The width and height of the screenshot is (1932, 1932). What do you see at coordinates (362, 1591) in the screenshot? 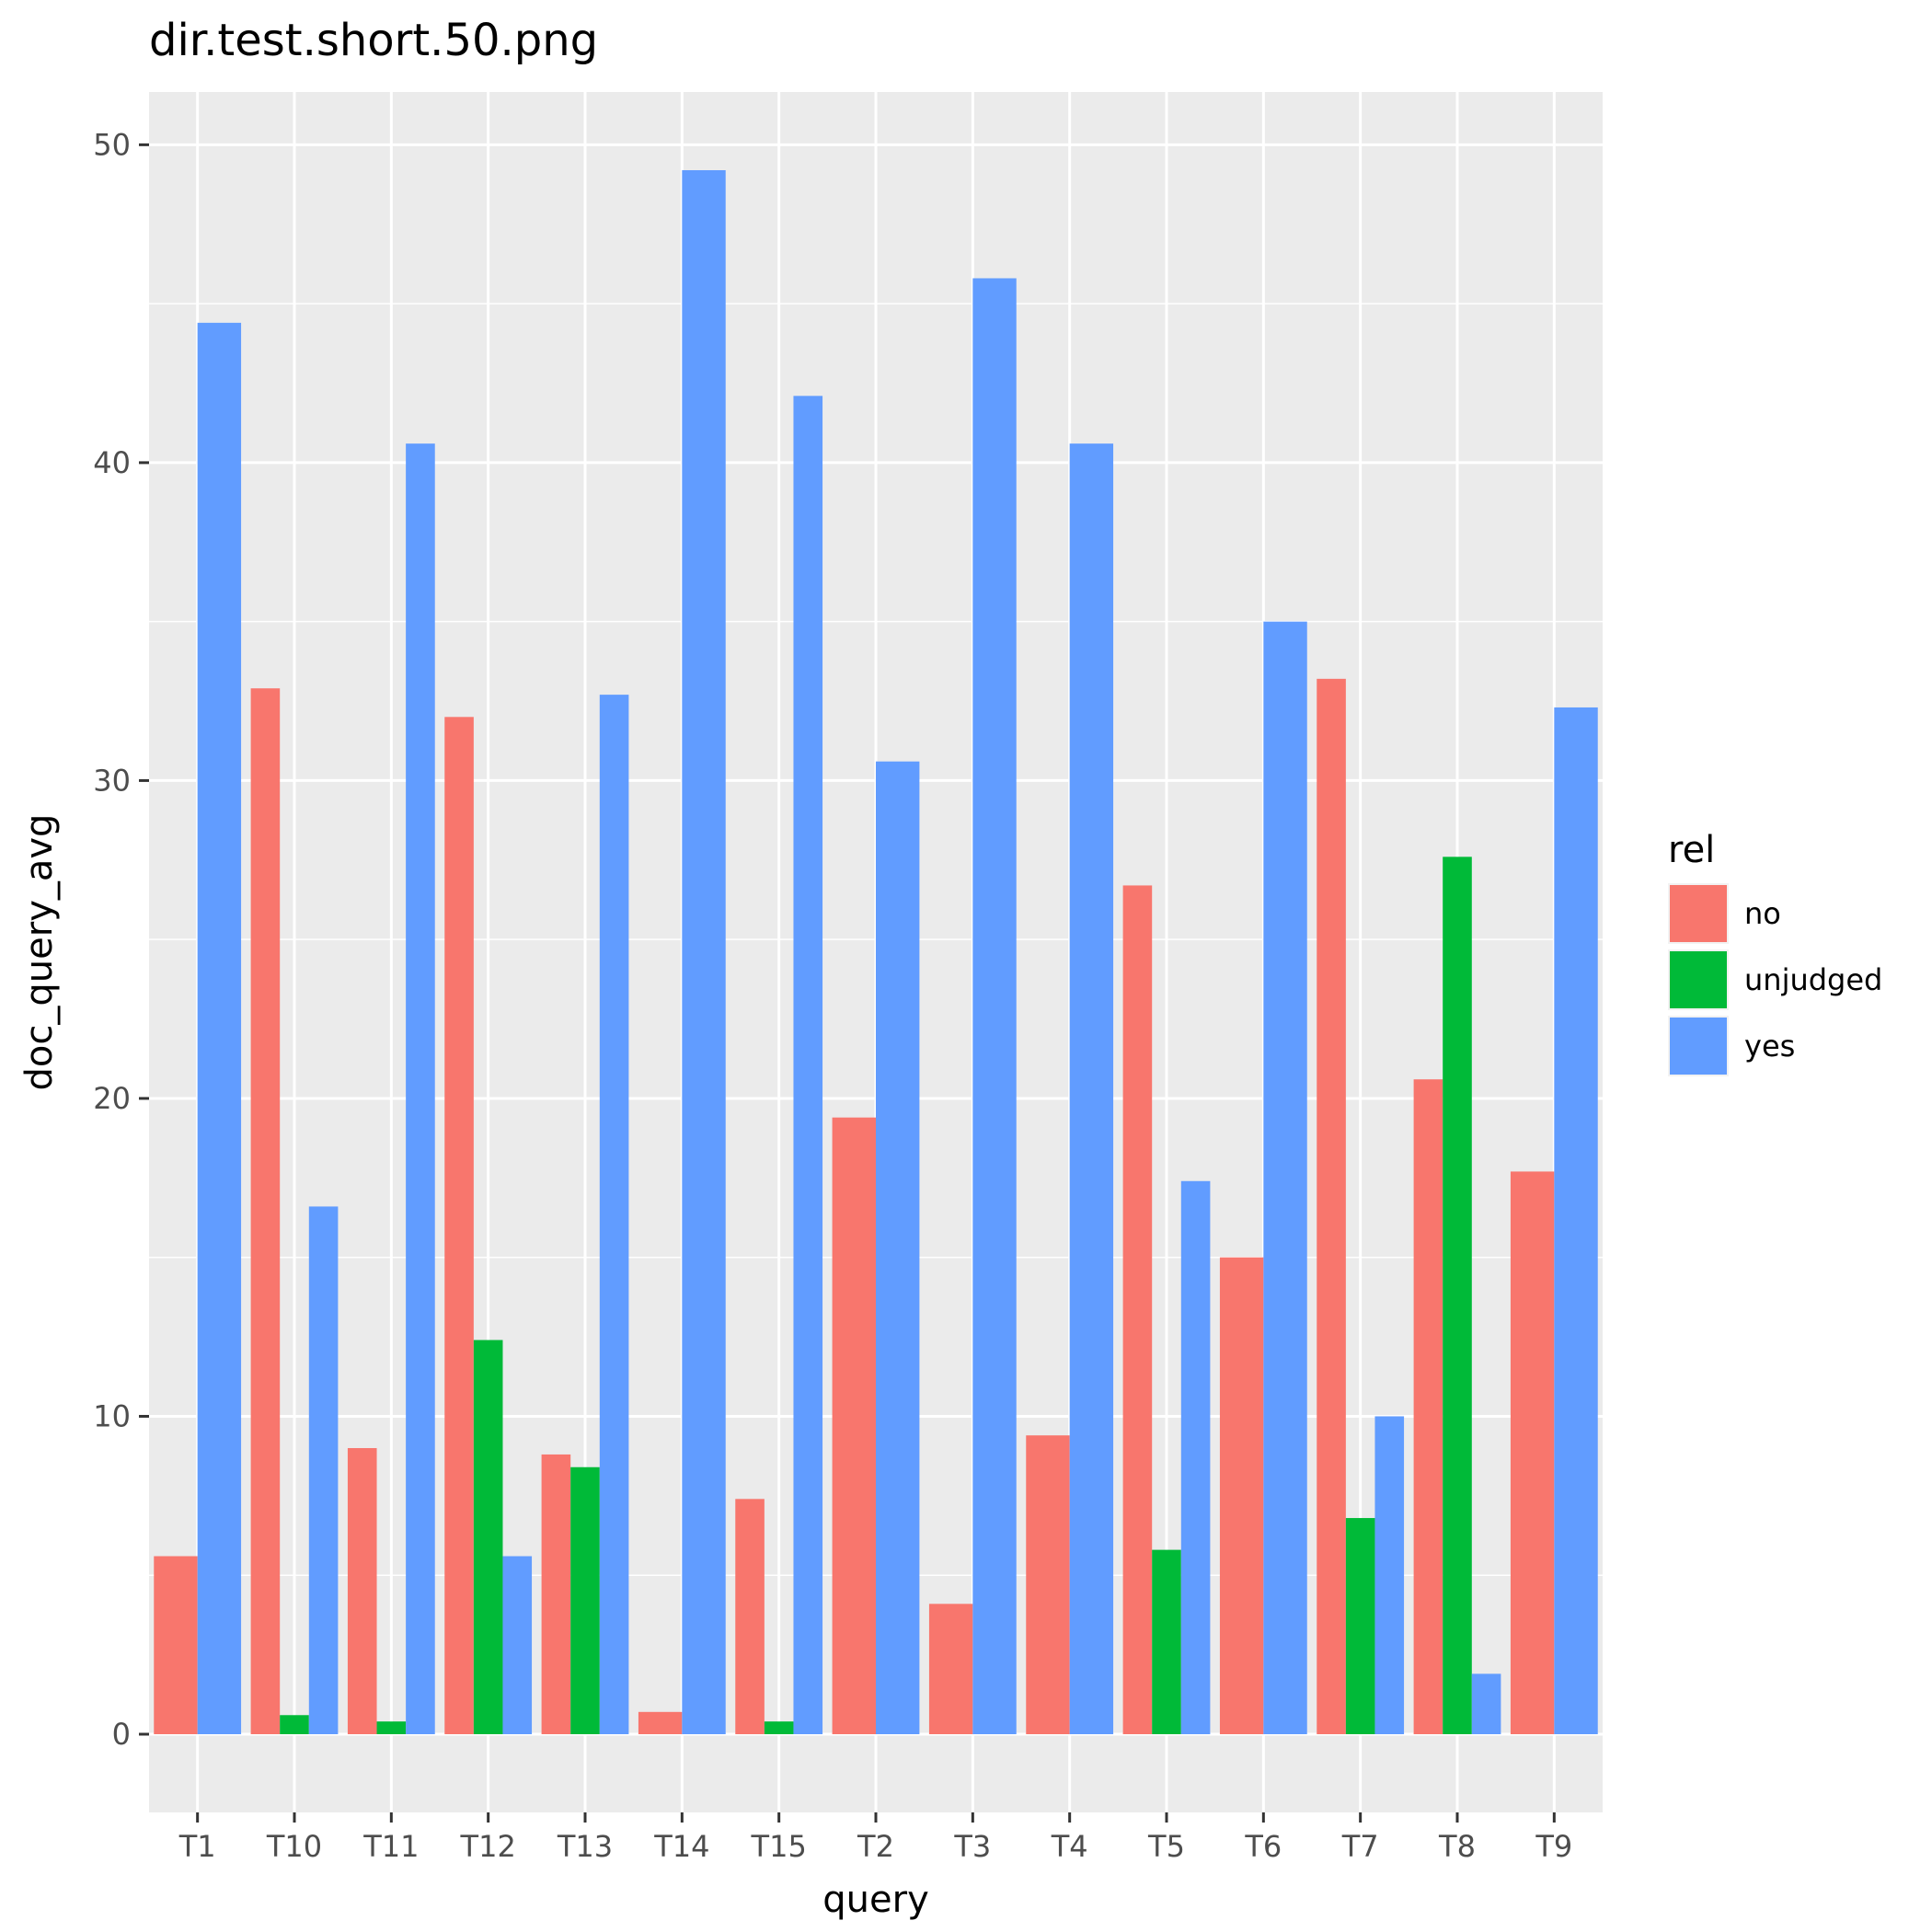
I see `bar-no-T11` at bounding box center [362, 1591].